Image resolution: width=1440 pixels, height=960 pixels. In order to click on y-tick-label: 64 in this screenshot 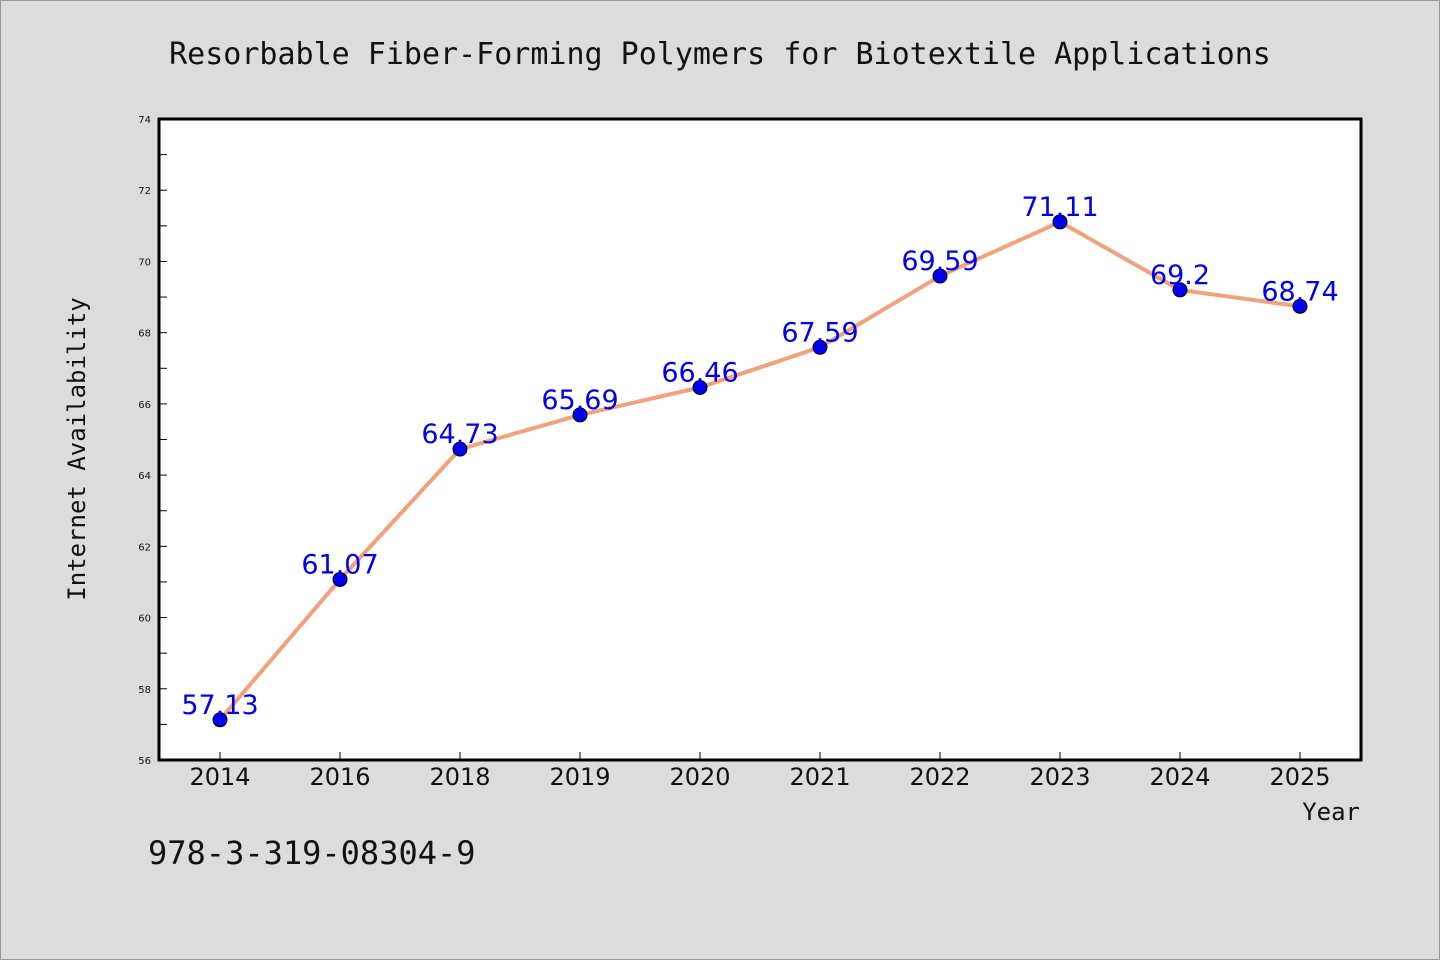, I will do `click(144, 476)`.